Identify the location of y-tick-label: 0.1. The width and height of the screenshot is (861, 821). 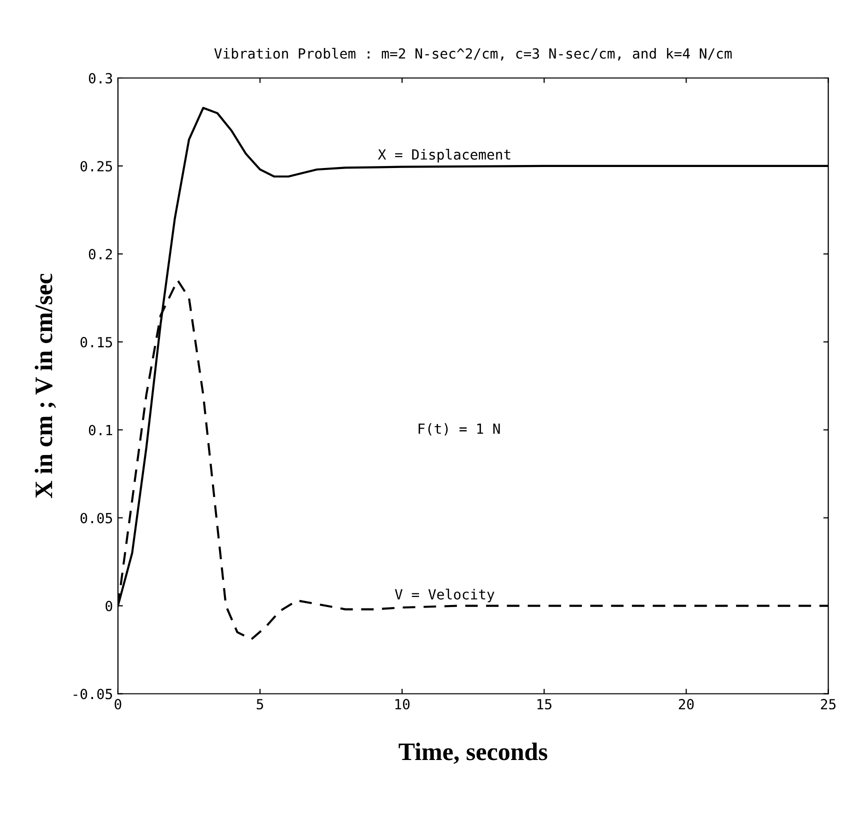
(100, 430).